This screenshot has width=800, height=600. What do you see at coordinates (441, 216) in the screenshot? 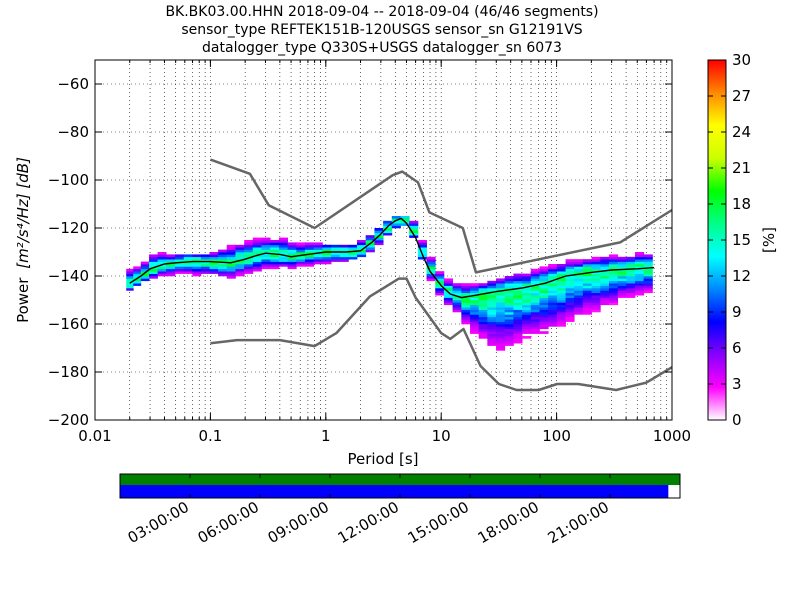
I see `nhnm-line` at bounding box center [441, 216].